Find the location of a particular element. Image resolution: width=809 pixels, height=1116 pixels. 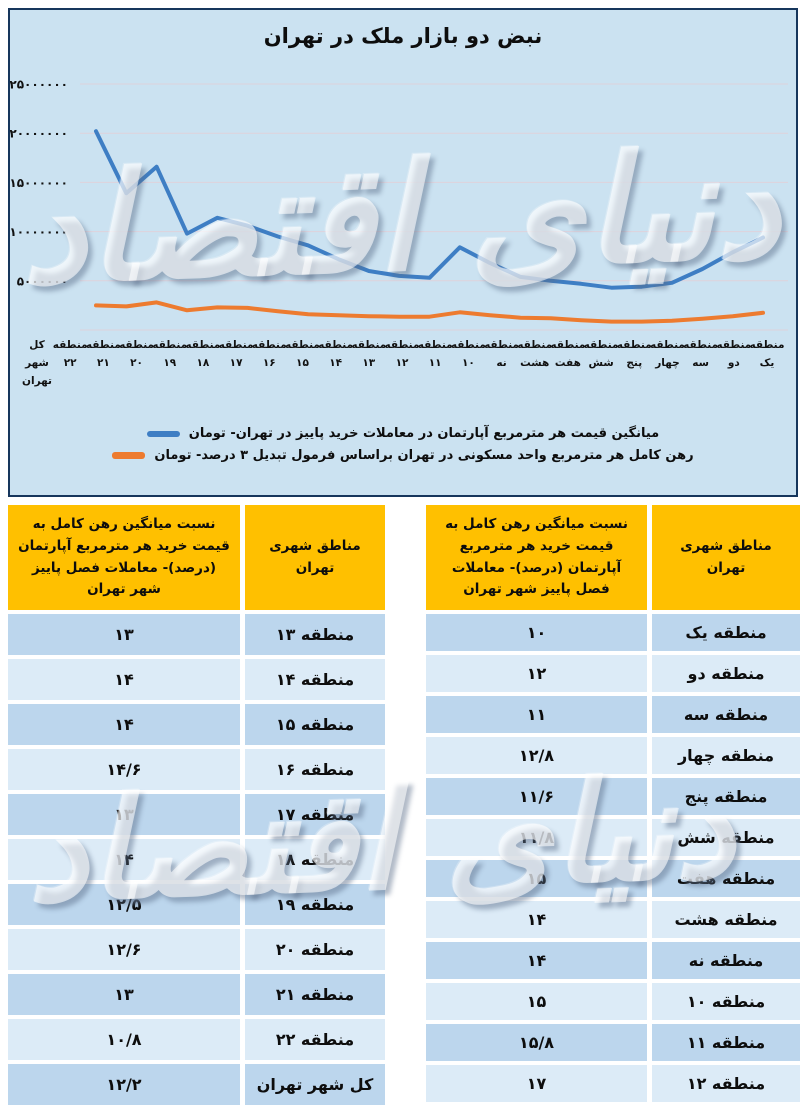

region-name-cell: منطقه ۲۲ is located at coordinates (315, 1039).